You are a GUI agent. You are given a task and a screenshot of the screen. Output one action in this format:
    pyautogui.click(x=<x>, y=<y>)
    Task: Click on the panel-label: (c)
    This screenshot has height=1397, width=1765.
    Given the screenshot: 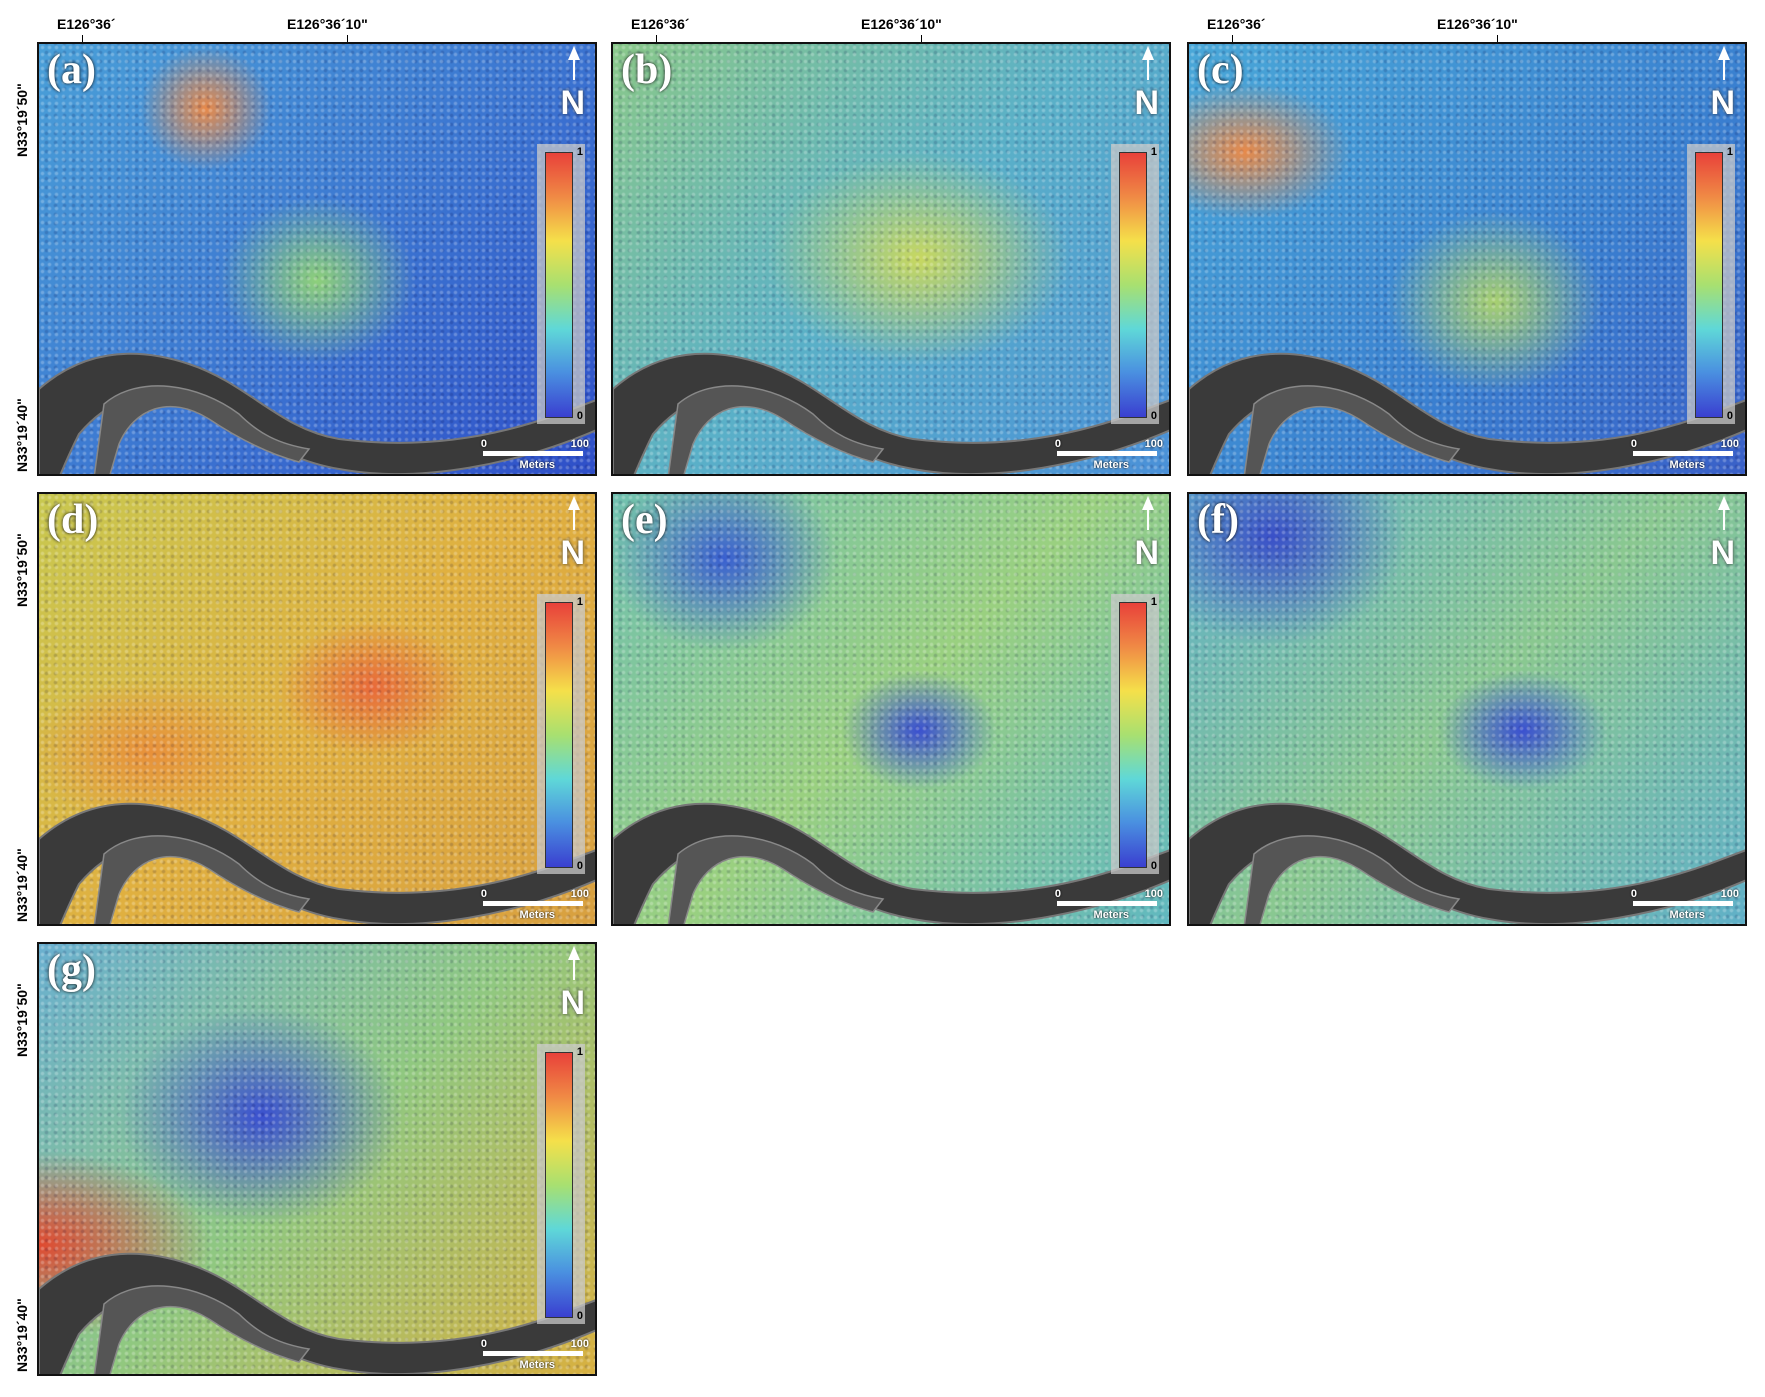 What is the action you would take?
    pyautogui.click(x=1220, y=70)
    